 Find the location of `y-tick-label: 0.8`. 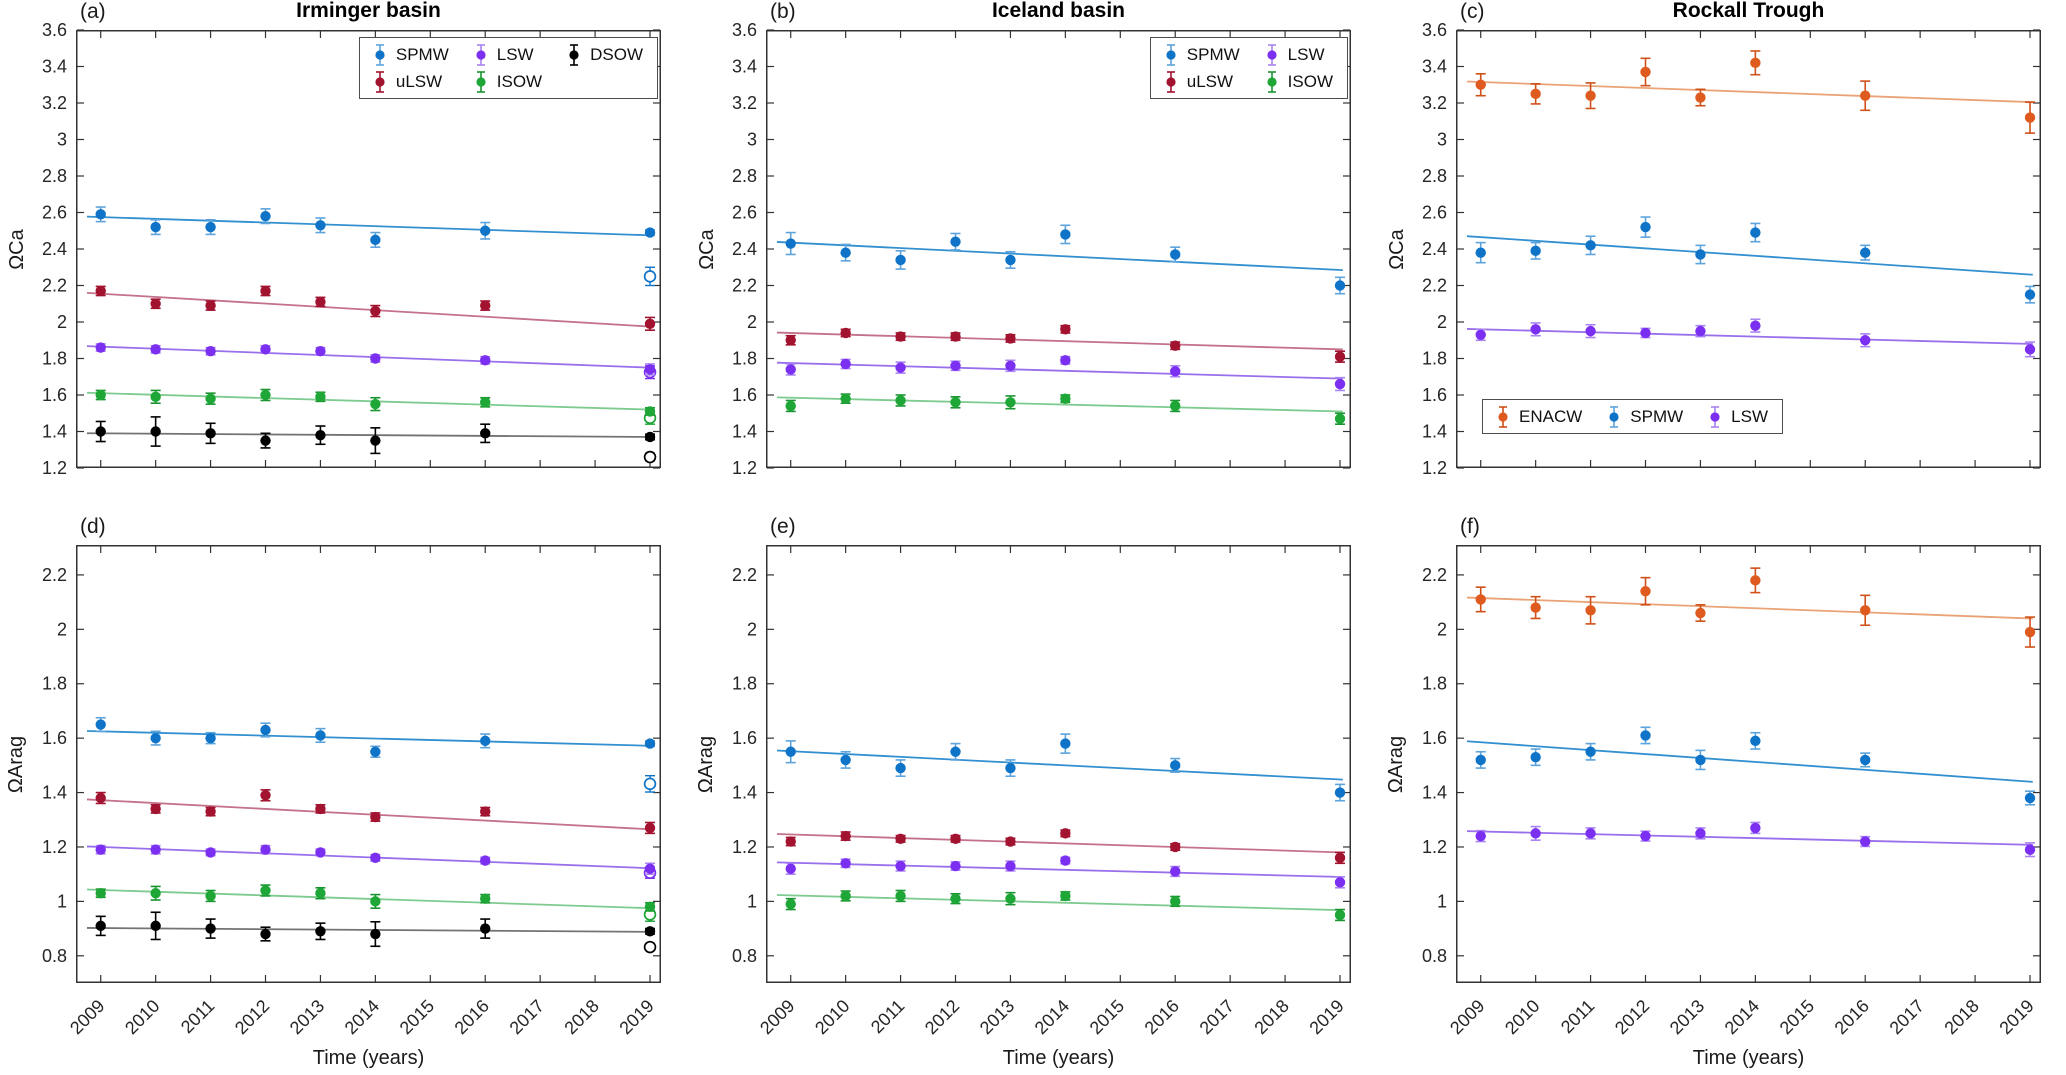

y-tick-label: 0.8 is located at coordinates (1434, 956).